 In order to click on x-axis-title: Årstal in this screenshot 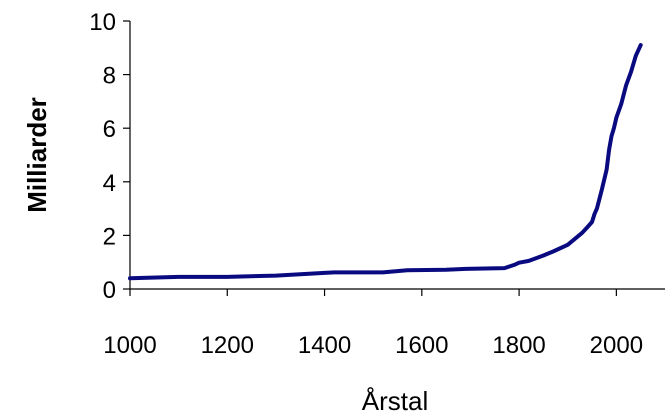, I will do `click(395, 401)`.